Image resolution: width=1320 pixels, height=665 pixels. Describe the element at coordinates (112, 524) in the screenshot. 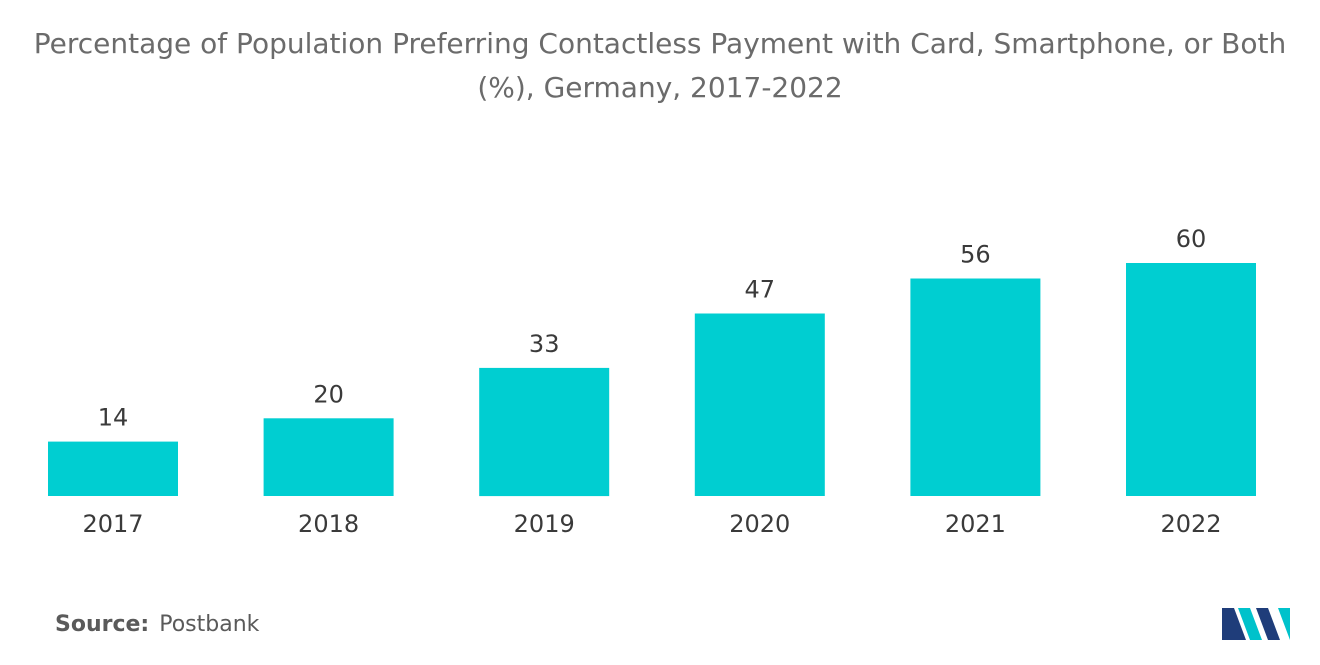

I see `x-tick-label-2017: 2017` at that location.